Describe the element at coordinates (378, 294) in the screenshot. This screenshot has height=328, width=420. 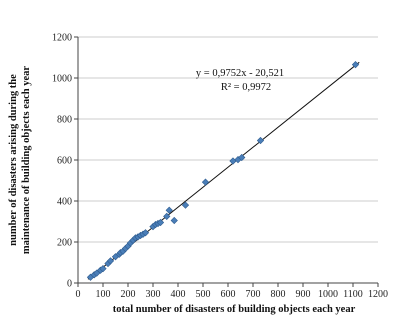
I see `x-tick-label: 1200` at that location.